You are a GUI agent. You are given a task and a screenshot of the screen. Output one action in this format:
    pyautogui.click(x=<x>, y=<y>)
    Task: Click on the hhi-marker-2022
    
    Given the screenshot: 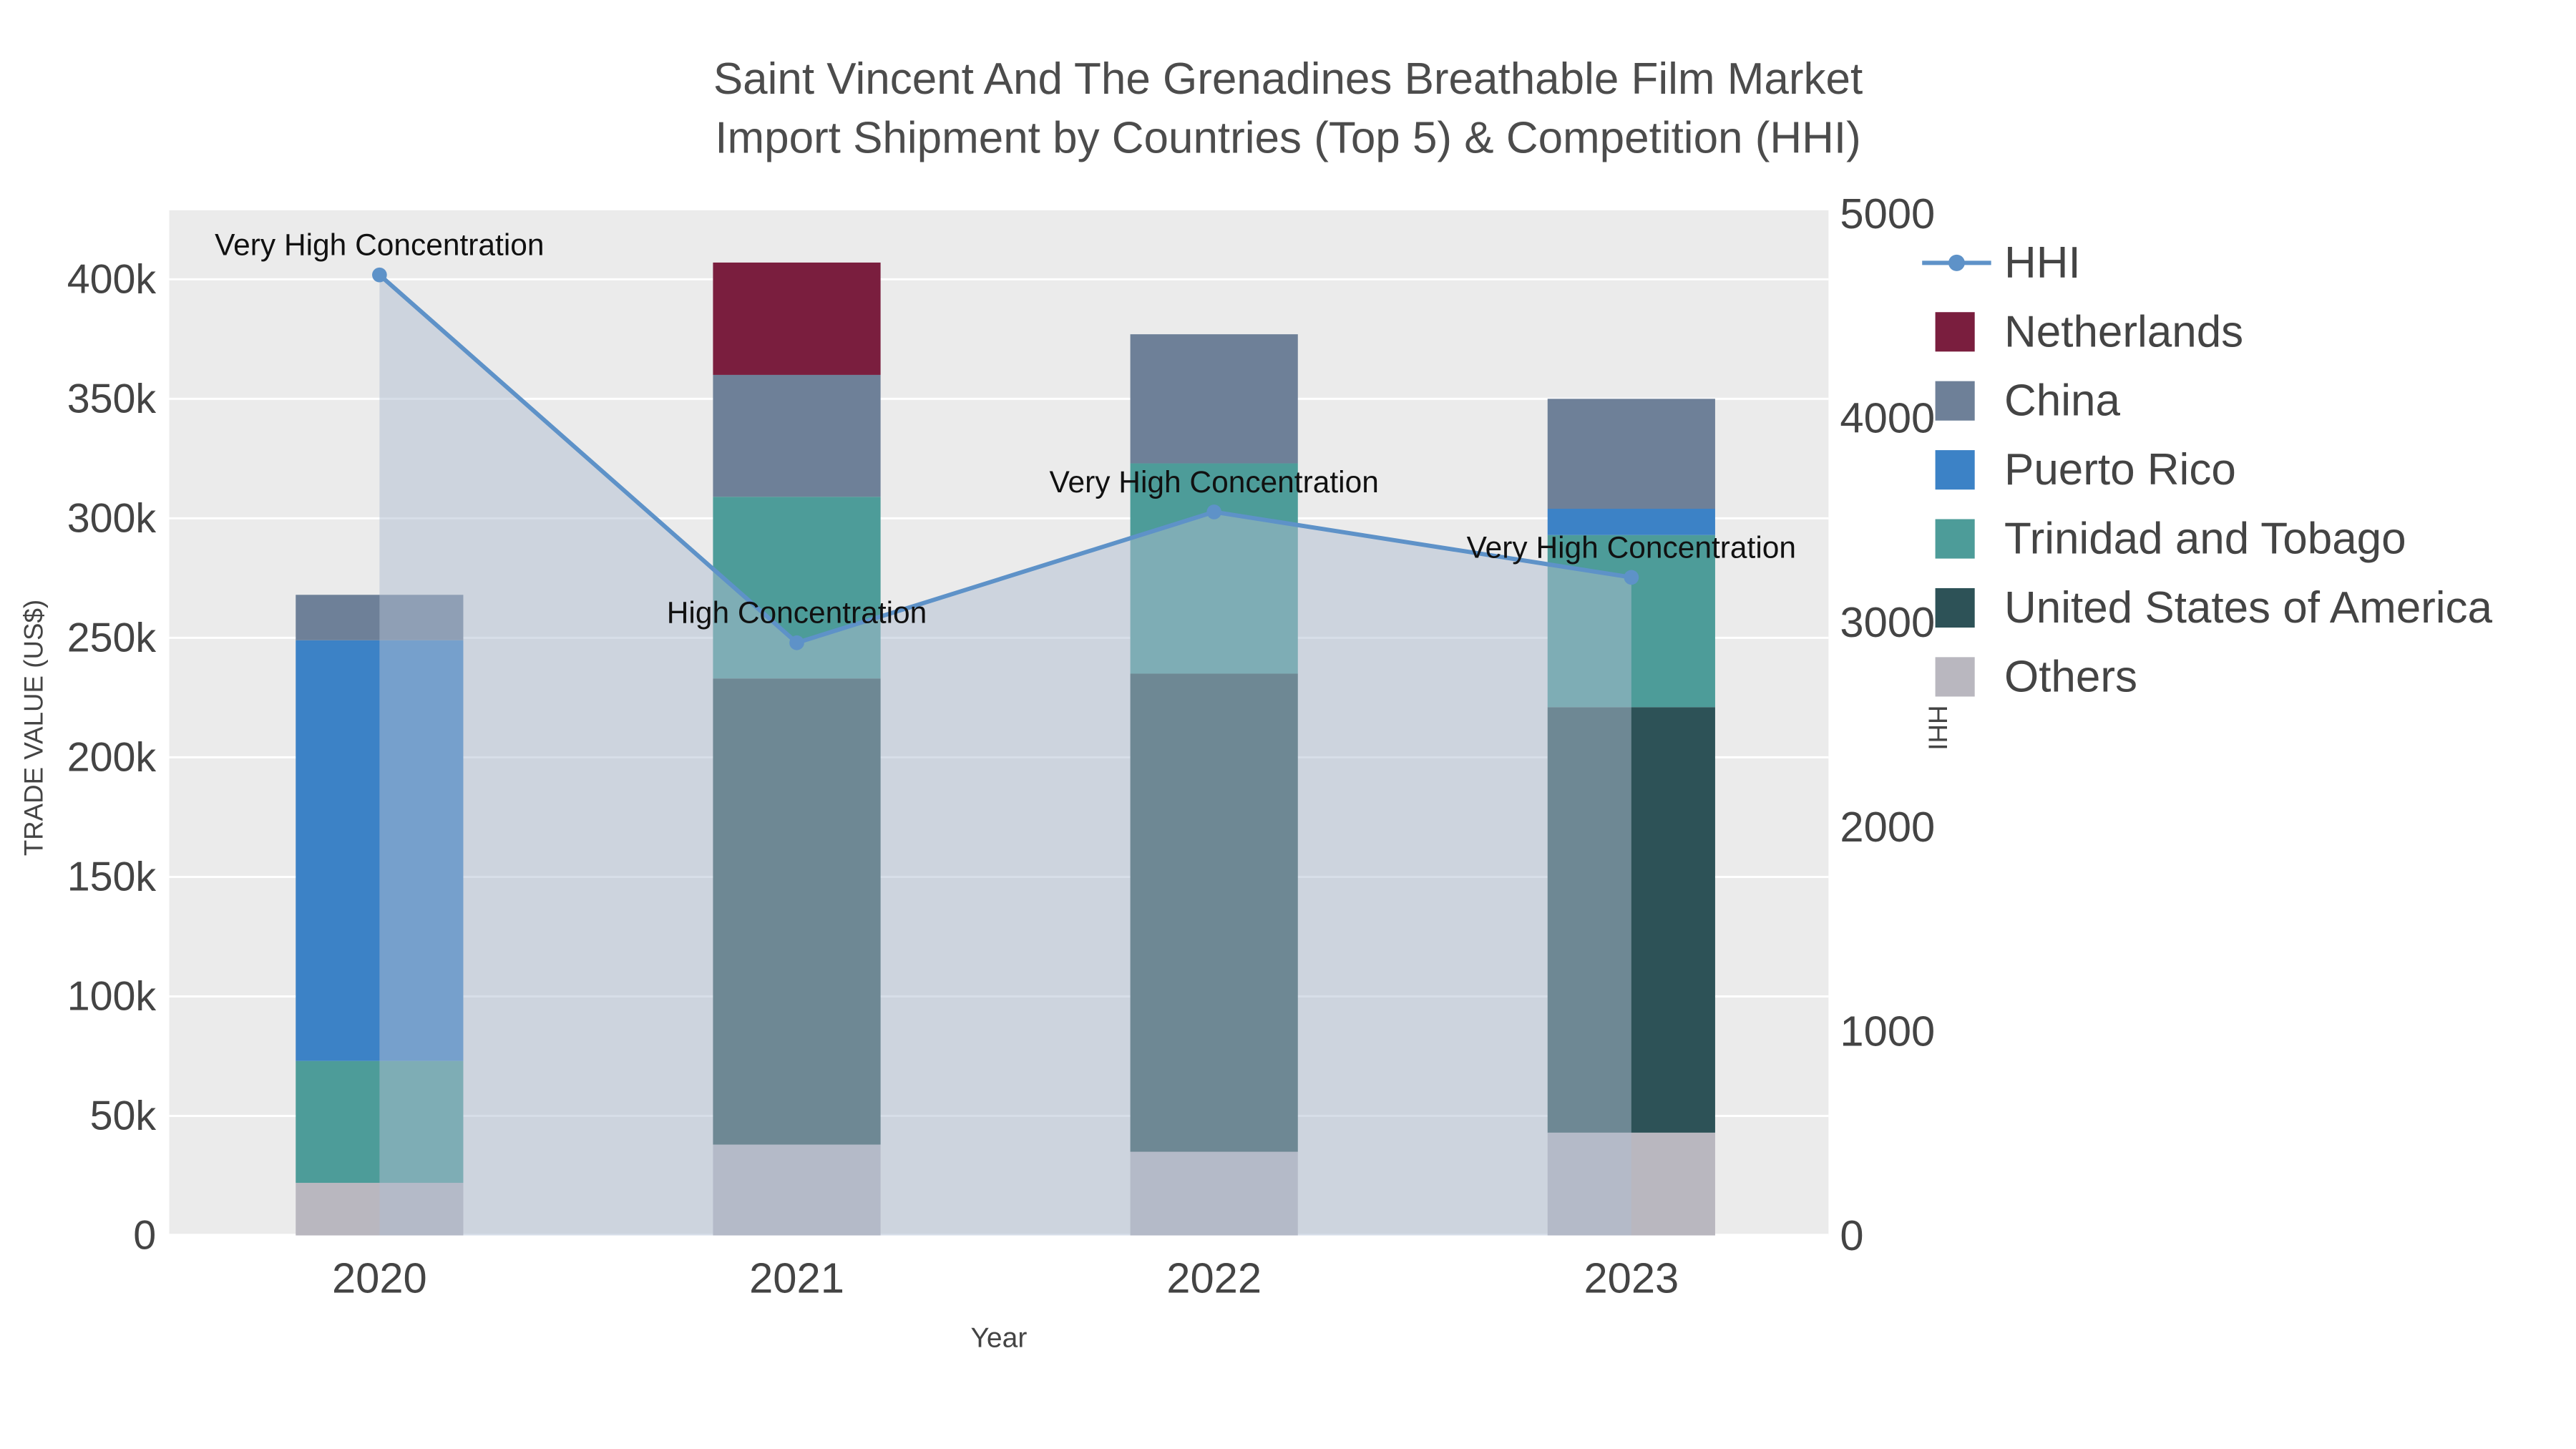 What is the action you would take?
    pyautogui.click(x=1214, y=511)
    